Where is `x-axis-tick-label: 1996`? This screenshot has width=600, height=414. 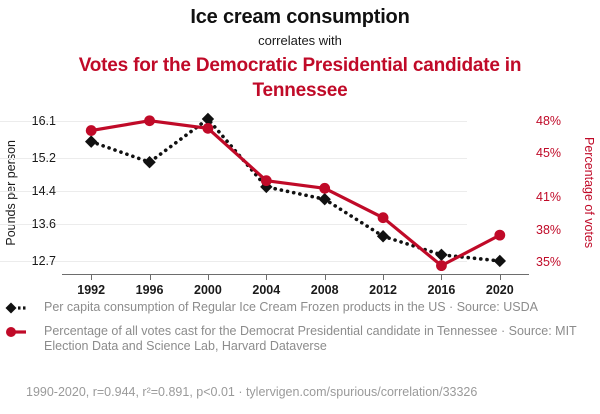
x-axis-tick-label: 1996 is located at coordinates (149, 290).